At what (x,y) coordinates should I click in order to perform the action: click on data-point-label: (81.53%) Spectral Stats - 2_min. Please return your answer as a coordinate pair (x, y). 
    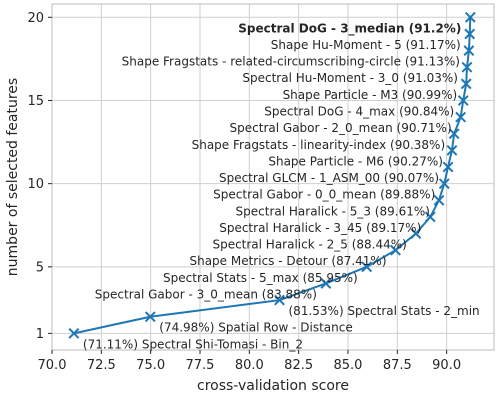
    Looking at the image, I should click on (384, 311).